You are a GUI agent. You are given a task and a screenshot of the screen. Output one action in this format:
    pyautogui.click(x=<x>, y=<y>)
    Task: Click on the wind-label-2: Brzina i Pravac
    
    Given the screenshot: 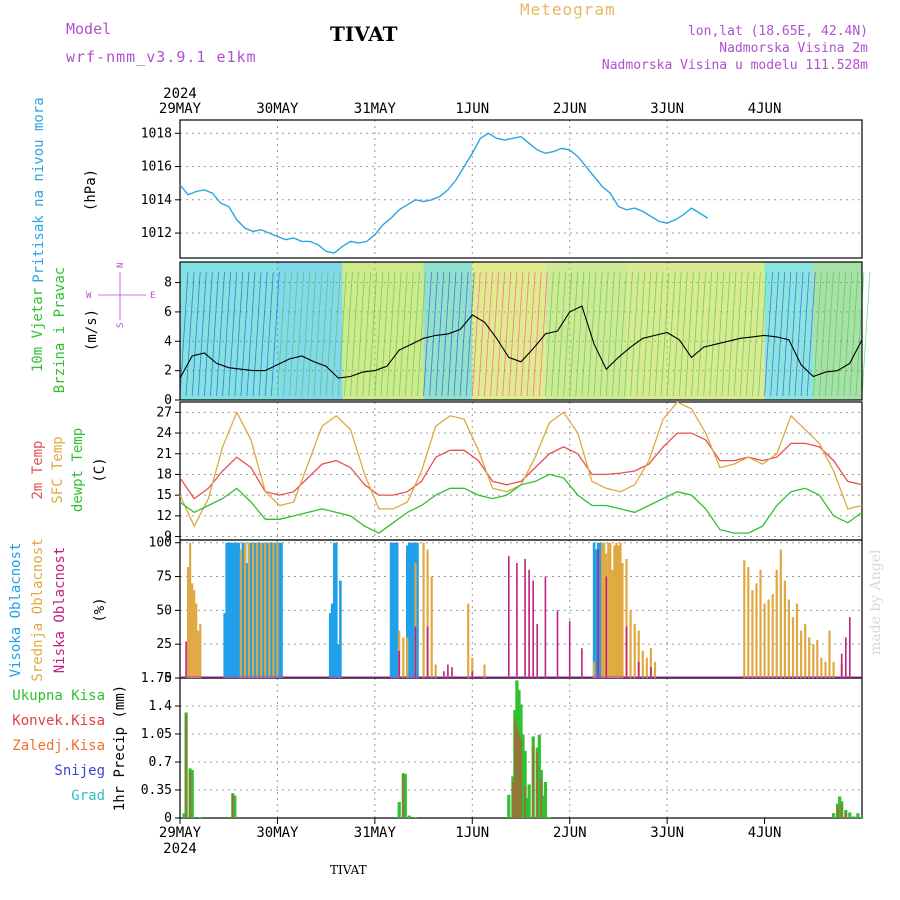 What is the action you would take?
    pyautogui.click(x=60, y=330)
    